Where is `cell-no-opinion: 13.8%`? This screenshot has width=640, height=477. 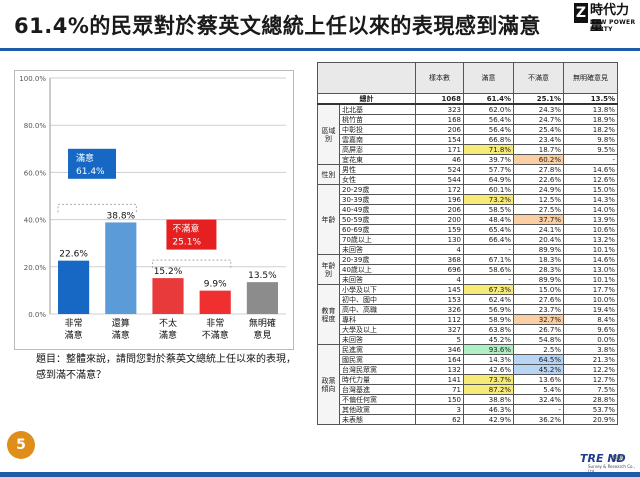 cell-no-opinion: 13.8% is located at coordinates (590, 109).